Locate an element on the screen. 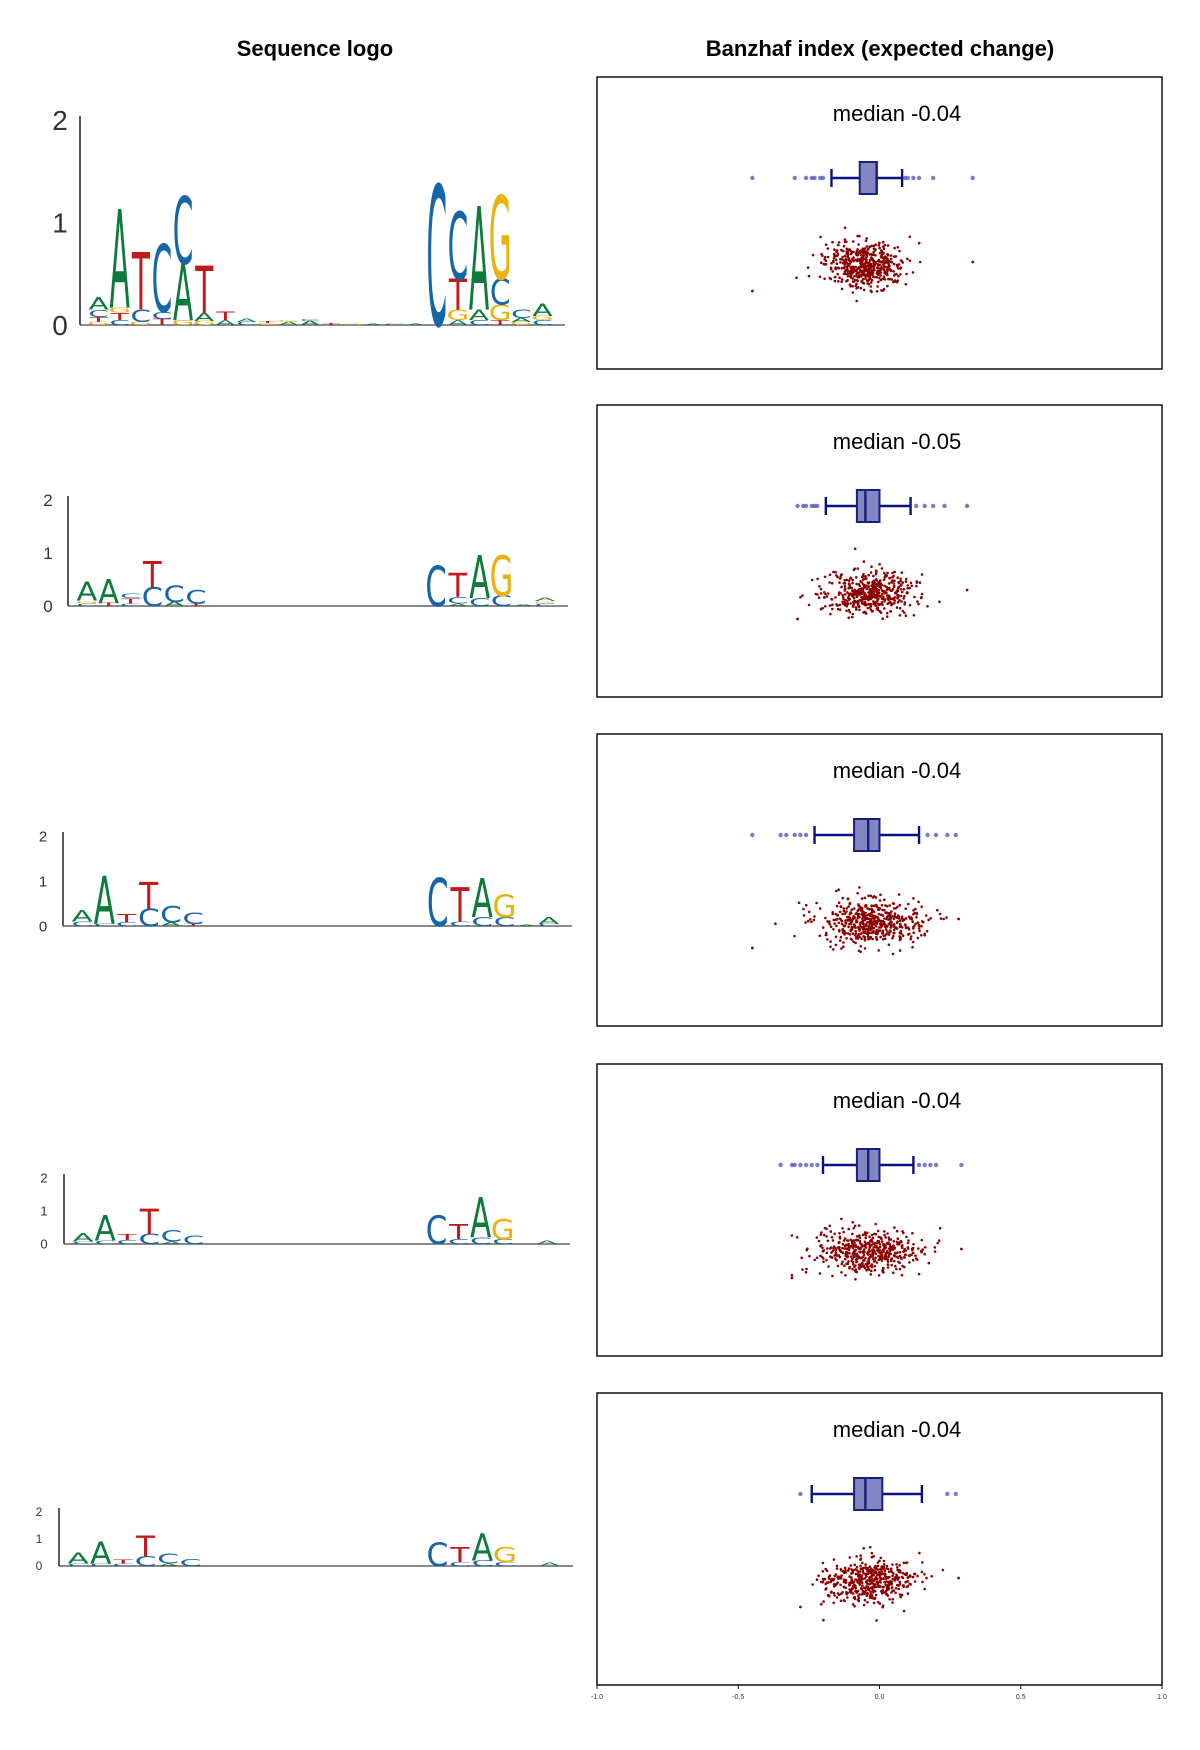 Image resolution: width=1200 pixels, height=1750 pixels. logo-y-tick-label: 2 is located at coordinates (47, 500).